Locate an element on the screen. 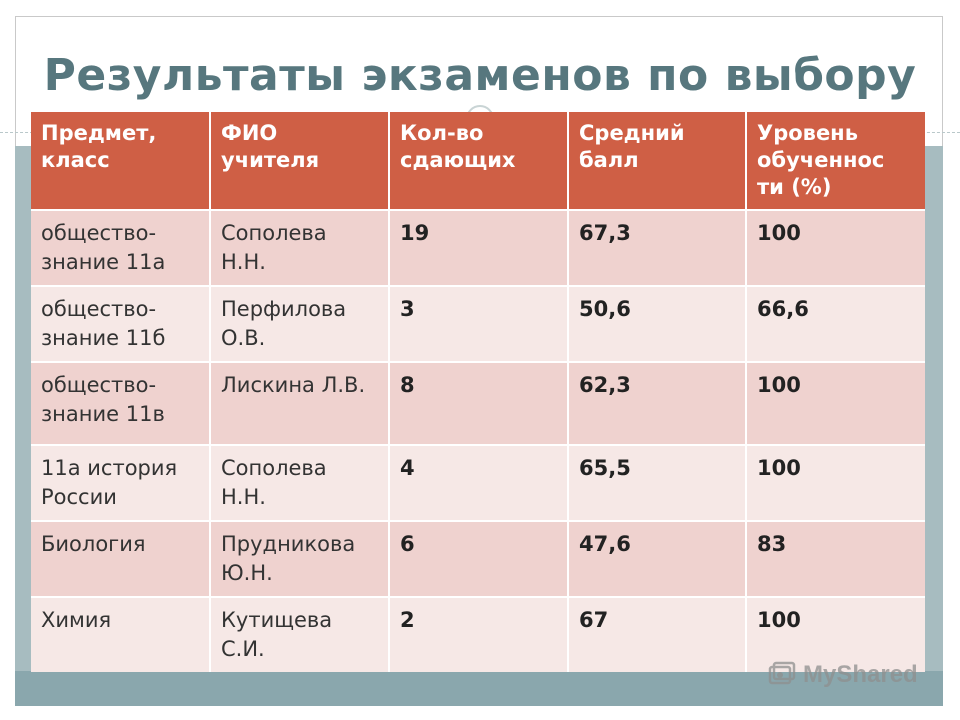 This screenshot has width=960, height=720. header-subject: Предмет, класс is located at coordinates (121, 161).